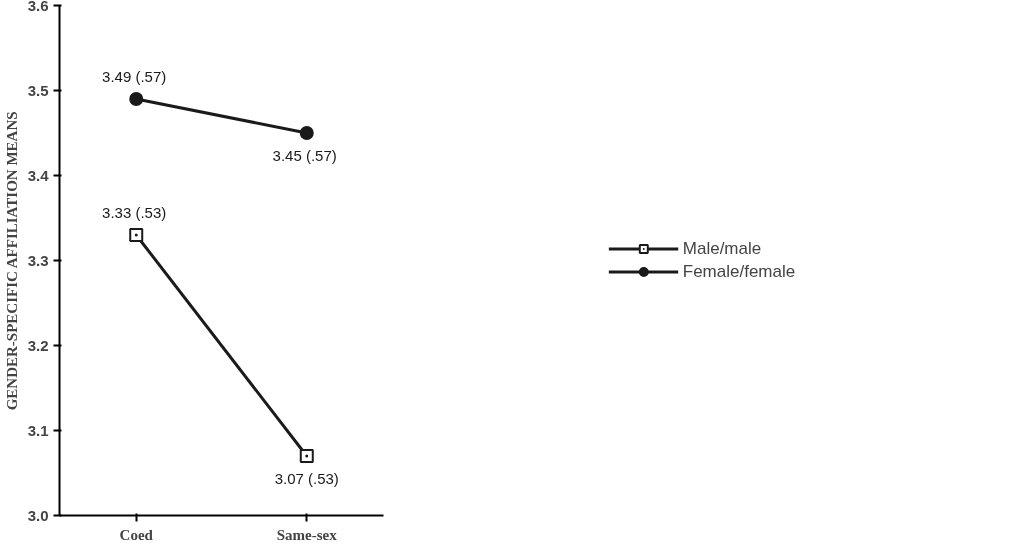 Image resolution: width=1025 pixels, height=550 pixels. Describe the element at coordinates (304, 155) in the screenshot. I see `data-label: 3.45 (.57)` at that location.